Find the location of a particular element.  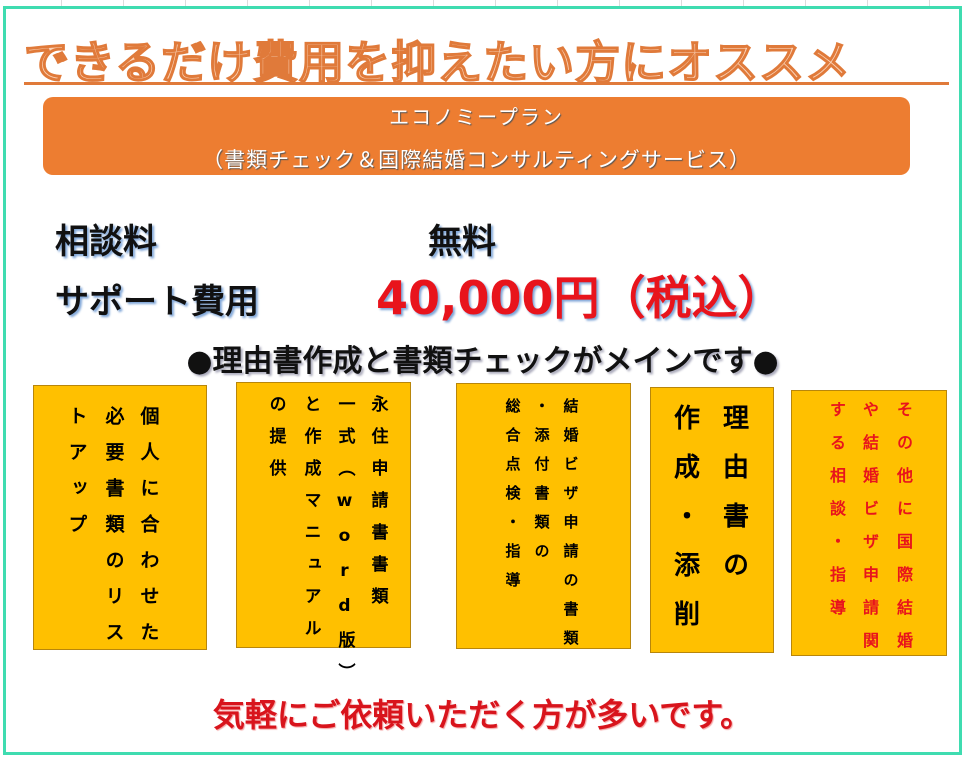

headline-underline is located at coordinates (486, 83).